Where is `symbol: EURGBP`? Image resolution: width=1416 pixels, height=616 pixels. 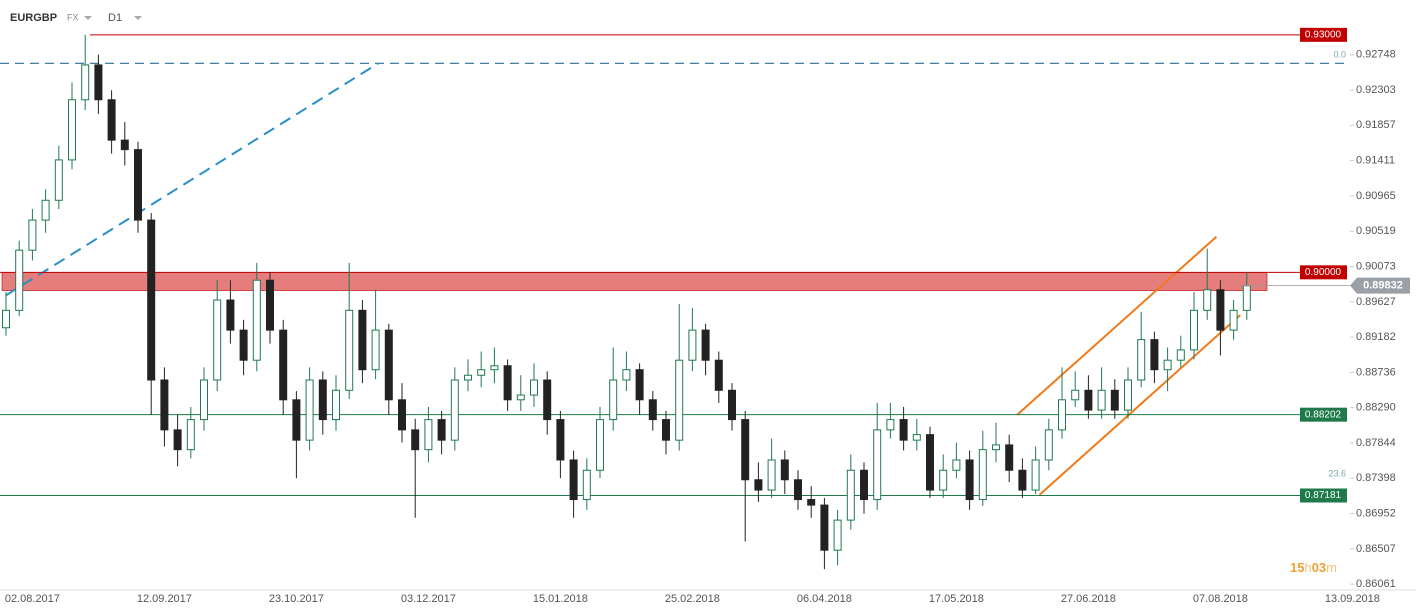
symbol: EURGBP is located at coordinates (33, 18).